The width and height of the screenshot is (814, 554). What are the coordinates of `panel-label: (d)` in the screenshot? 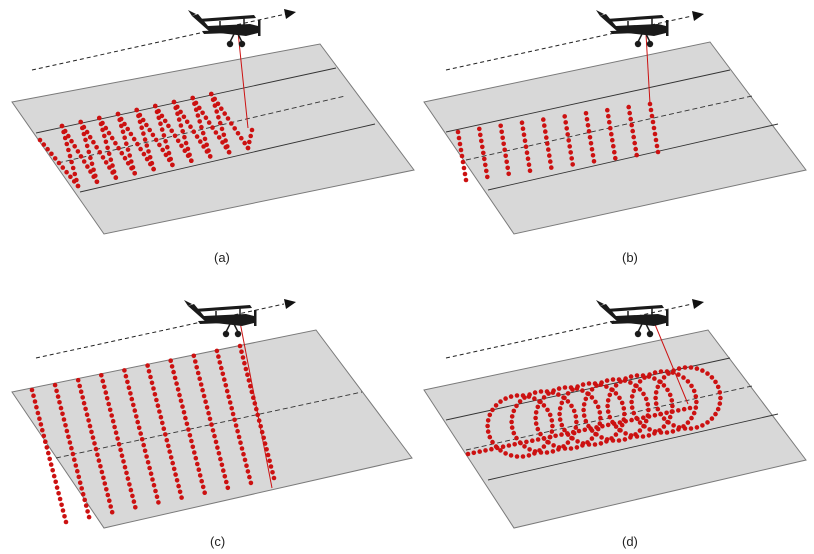 It's located at (630, 541).